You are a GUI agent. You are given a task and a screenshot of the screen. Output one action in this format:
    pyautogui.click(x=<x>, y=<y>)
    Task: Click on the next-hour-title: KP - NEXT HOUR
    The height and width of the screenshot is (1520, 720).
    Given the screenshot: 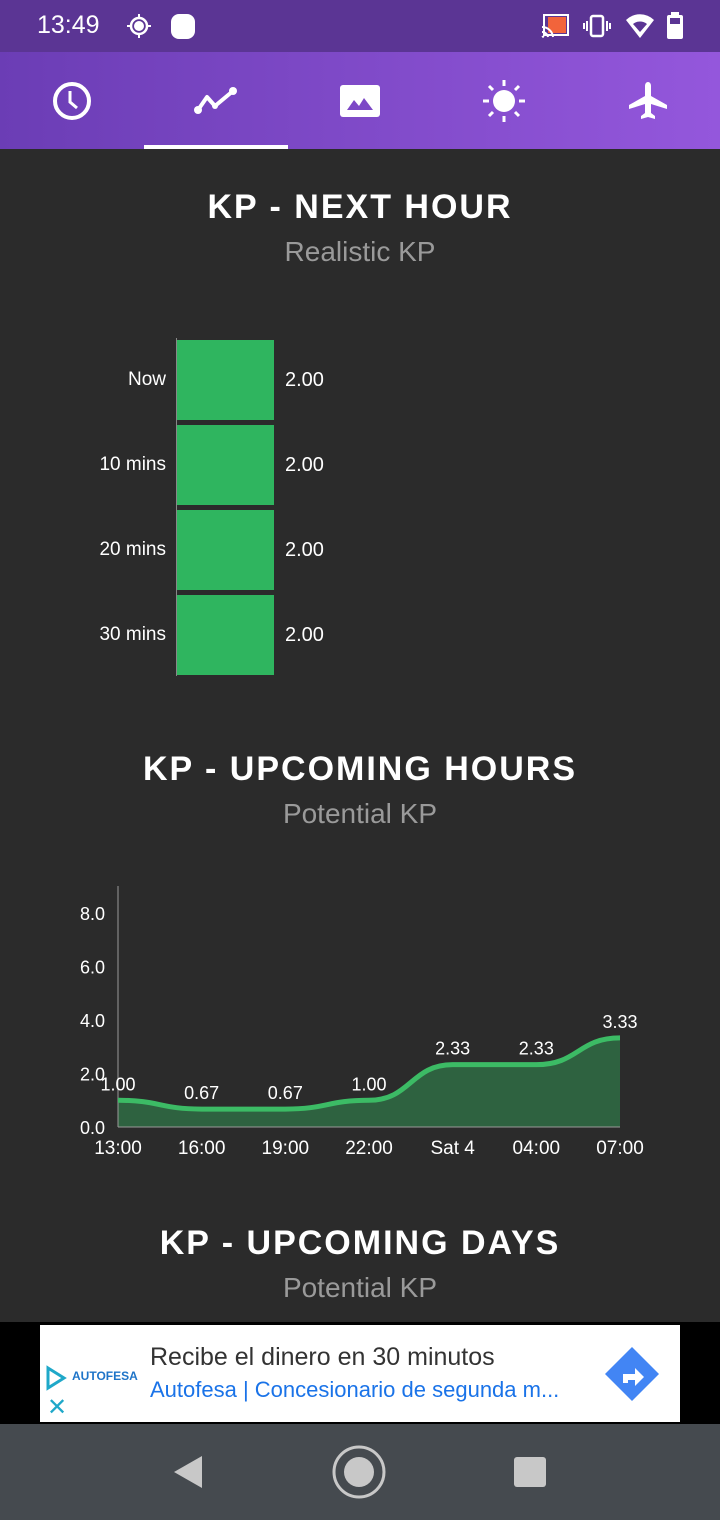 What is the action you would take?
    pyautogui.click(x=360, y=207)
    